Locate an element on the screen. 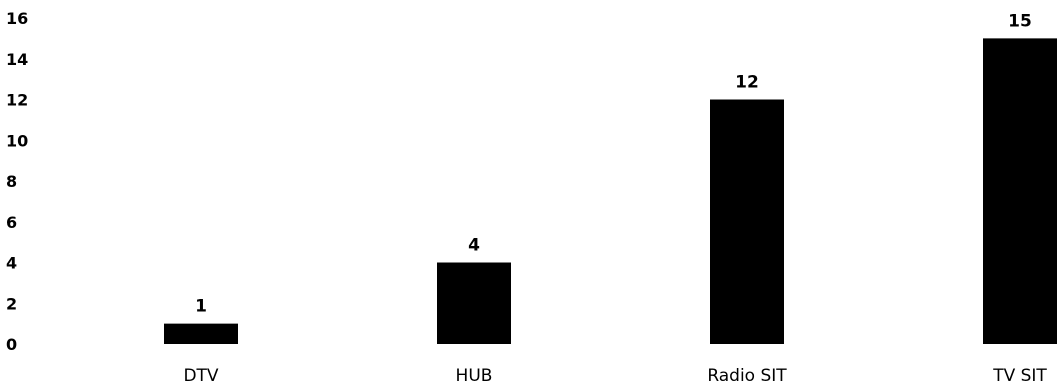 The image size is (1061, 387). y-tick-label: 4 is located at coordinates (11, 263).